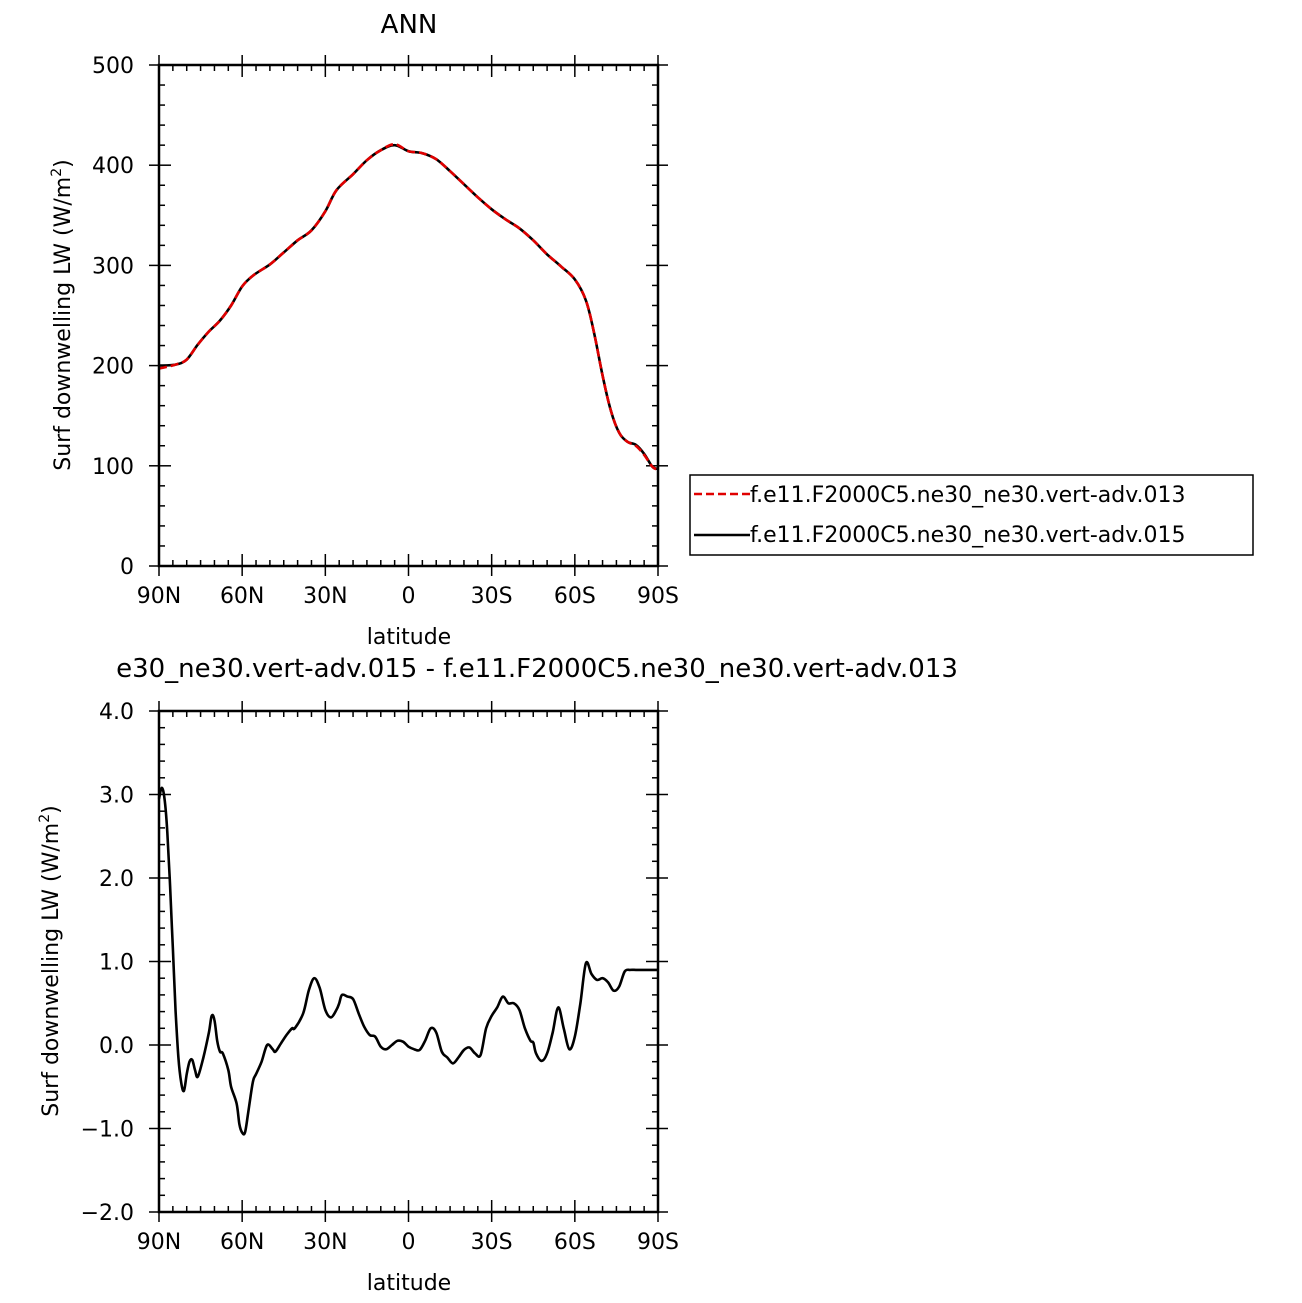 This screenshot has height=1303, width=1302. I want to click on y-tick-label: 4.0, so click(116, 712).